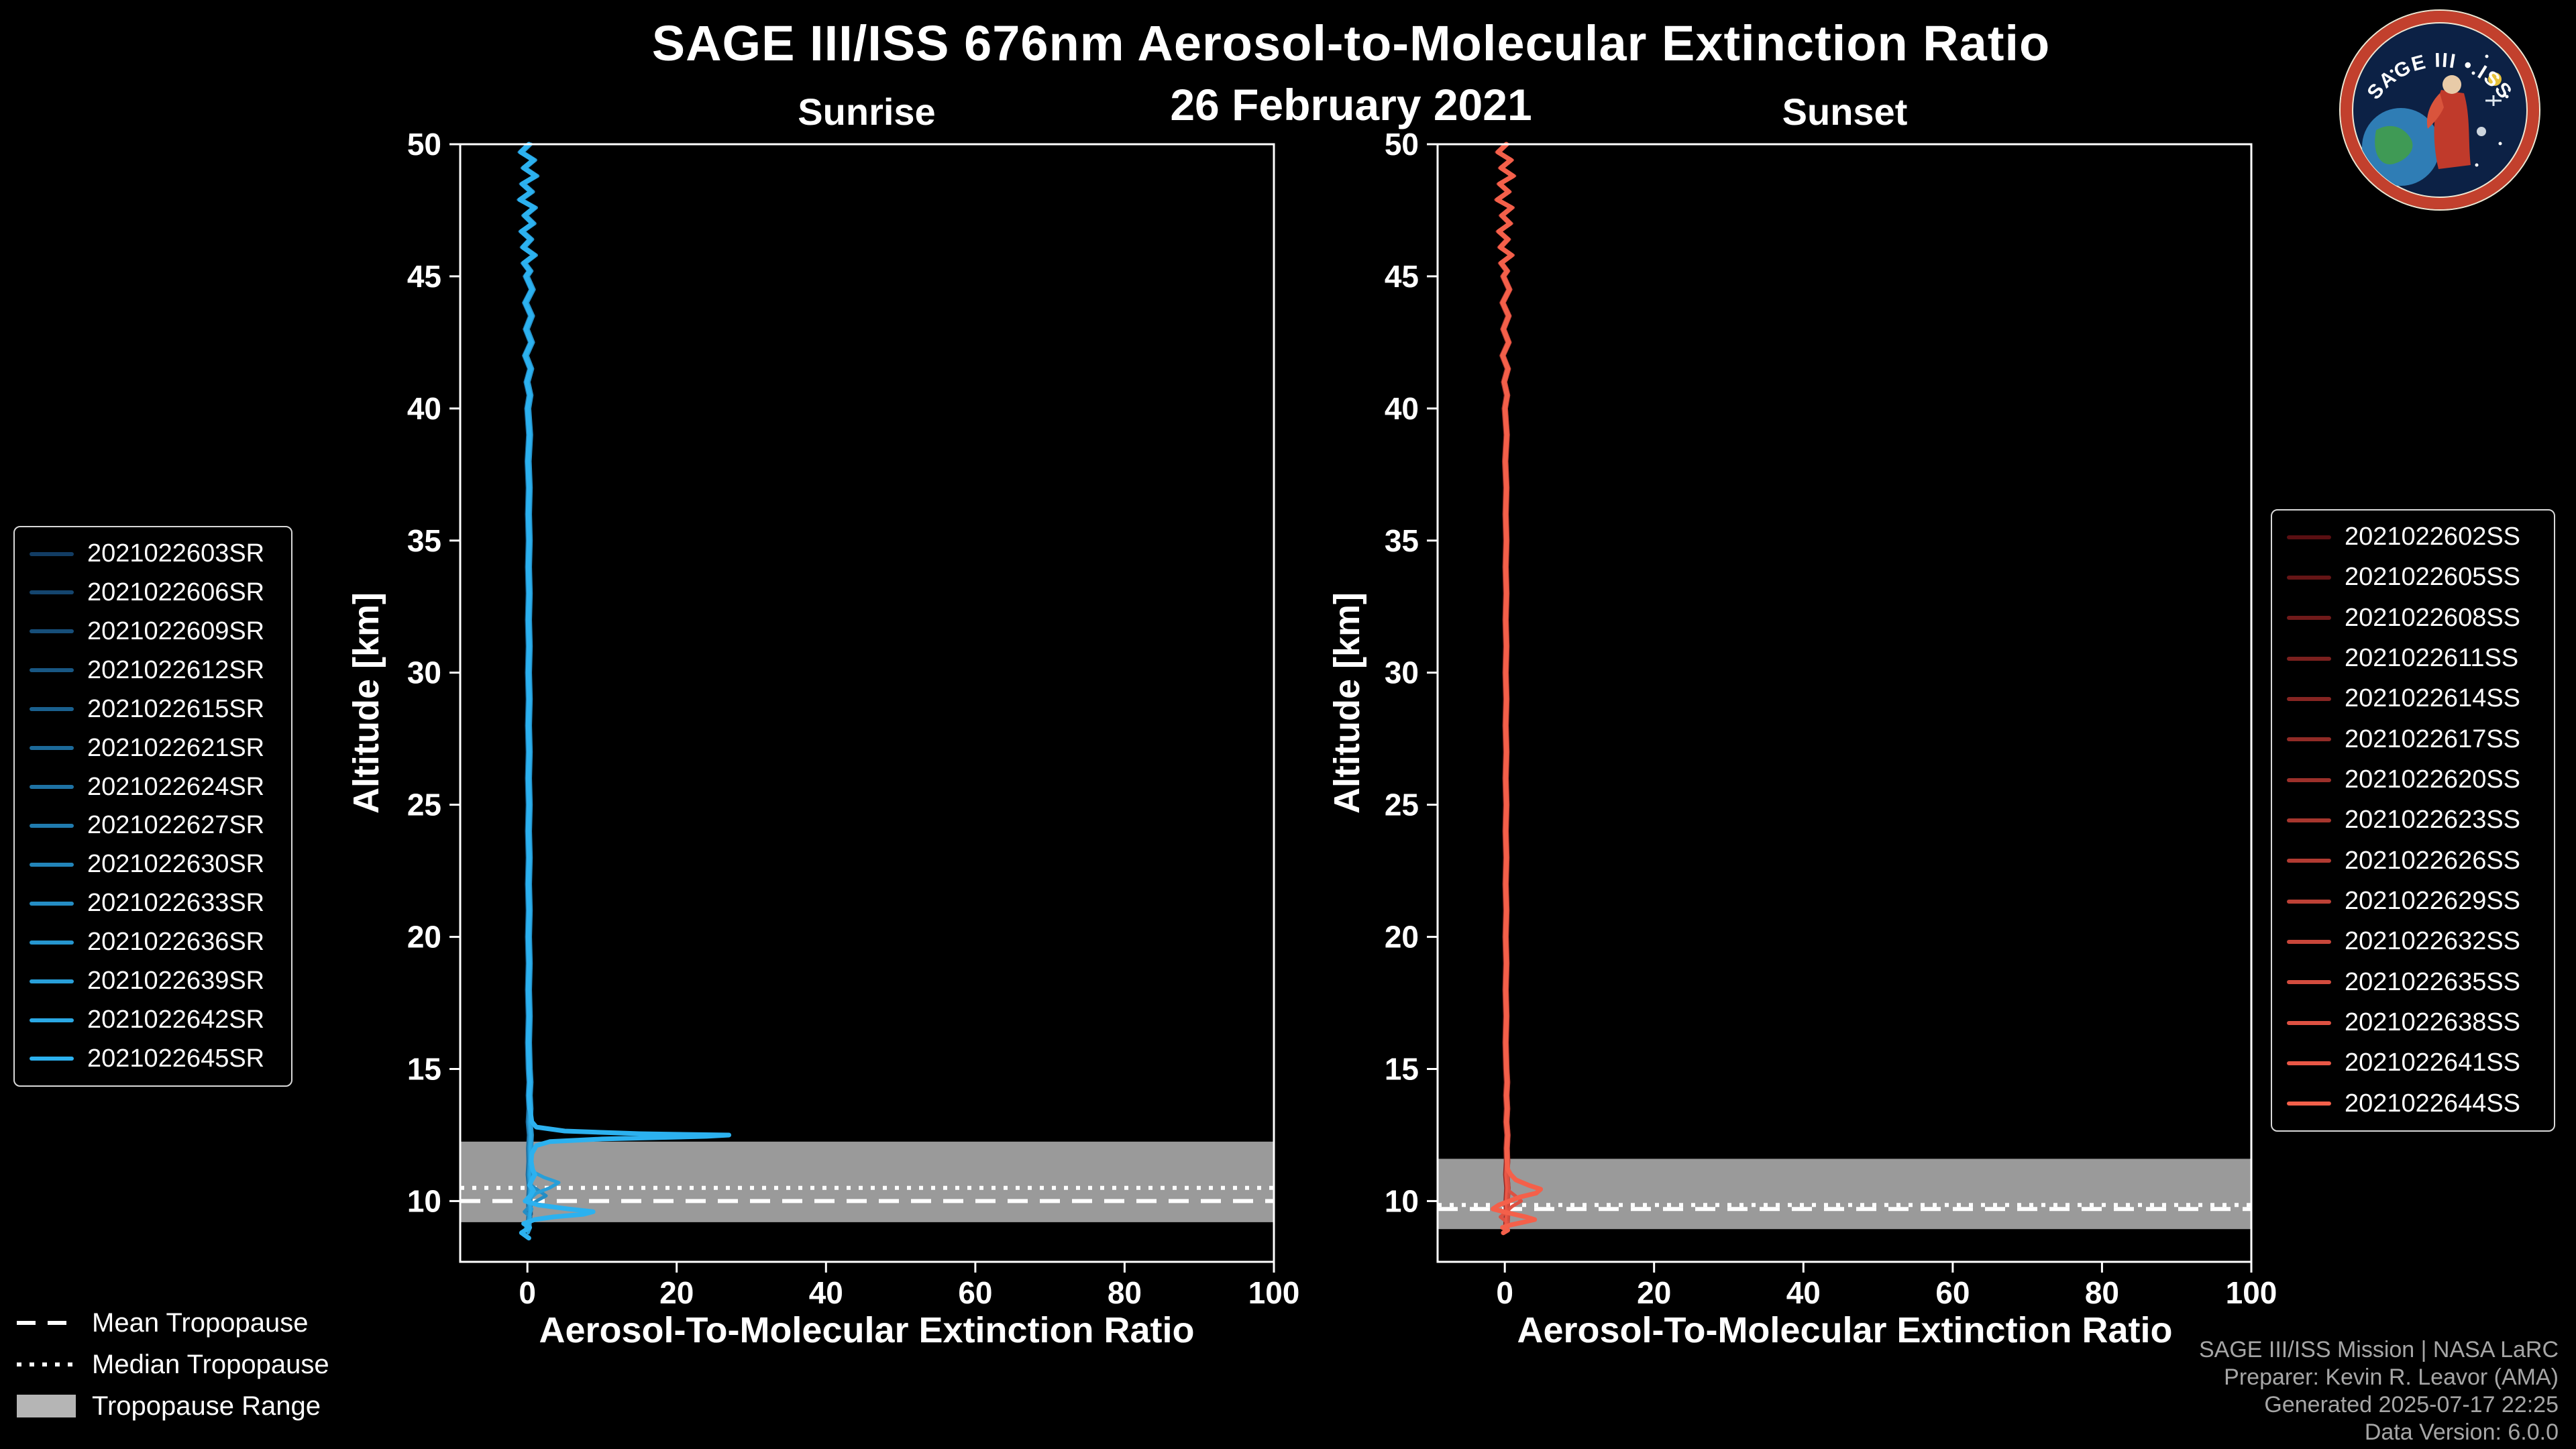 Image resolution: width=2576 pixels, height=1449 pixels. Describe the element at coordinates (2413, 941) in the screenshot. I see `legend-item: 2021022632SS` at that location.